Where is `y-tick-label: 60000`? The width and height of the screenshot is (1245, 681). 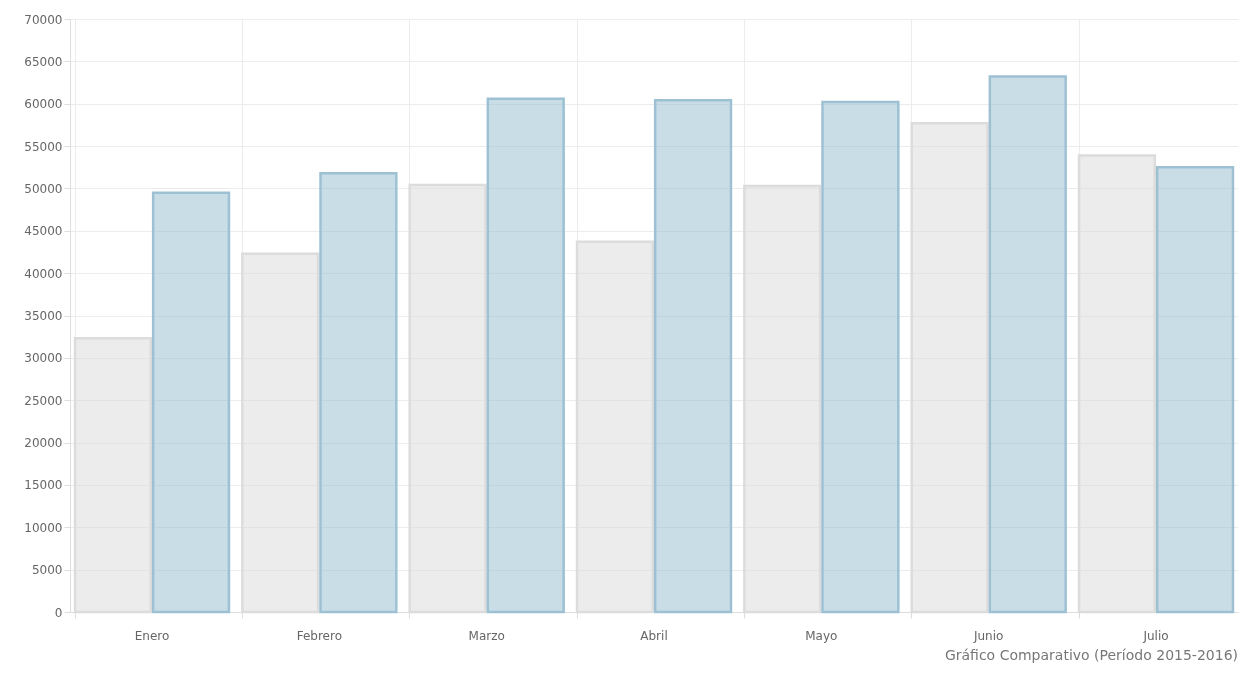
y-tick-label: 60000 is located at coordinates (43, 104).